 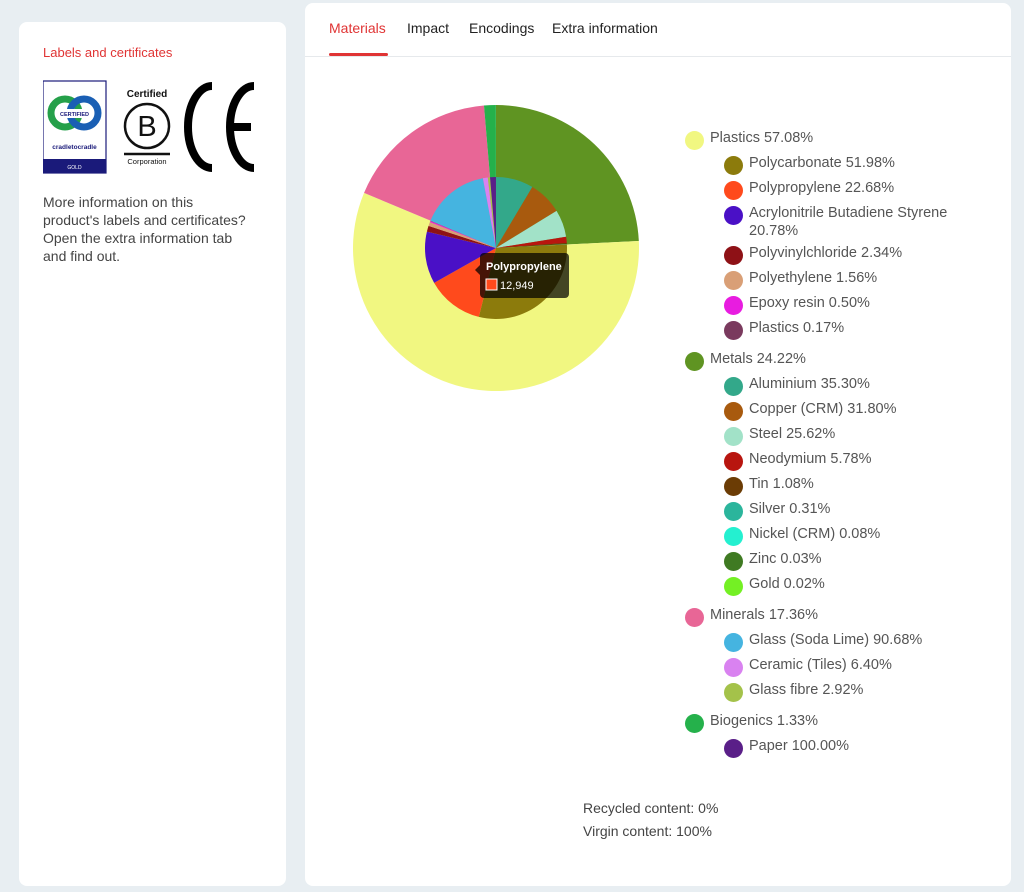 I want to click on cradle-to-cradle-logo: CERTIFIED cradletocradle GOLD, so click(x=75, y=127).